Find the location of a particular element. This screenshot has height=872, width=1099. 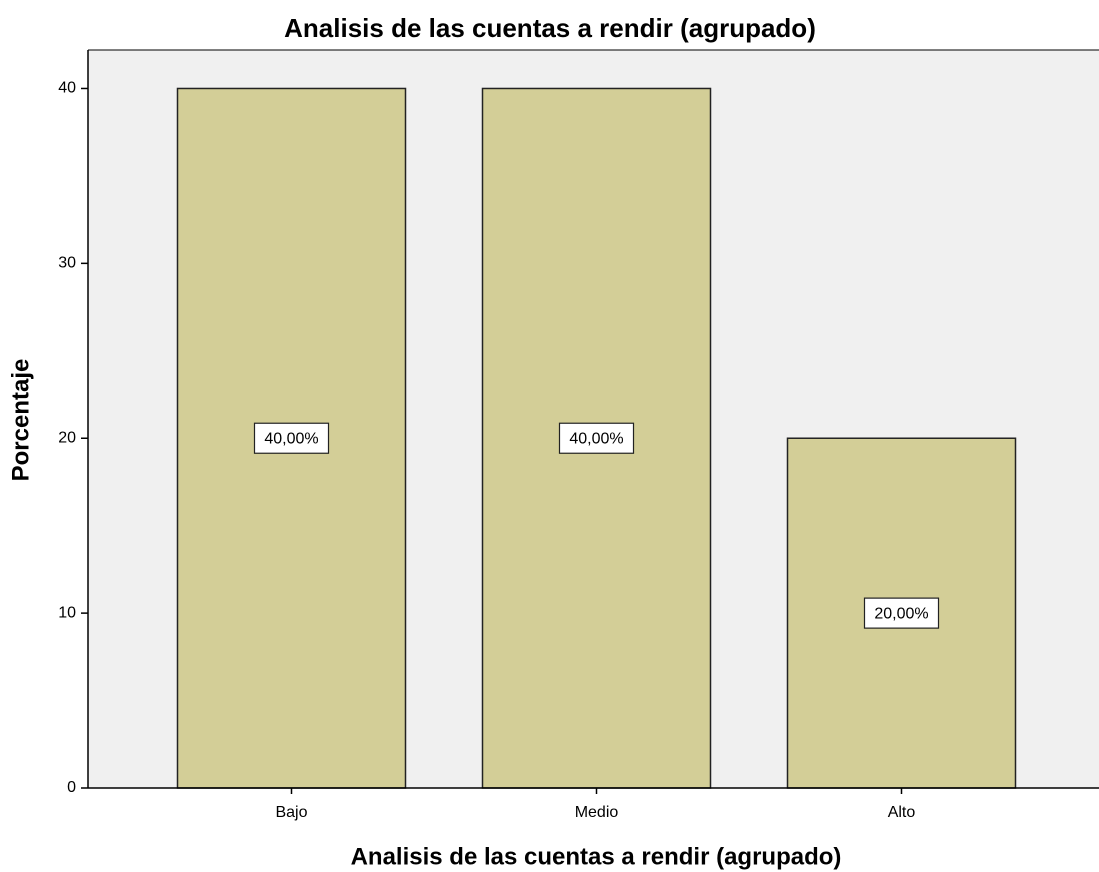

x-tick-label: Bajo is located at coordinates (291, 812).